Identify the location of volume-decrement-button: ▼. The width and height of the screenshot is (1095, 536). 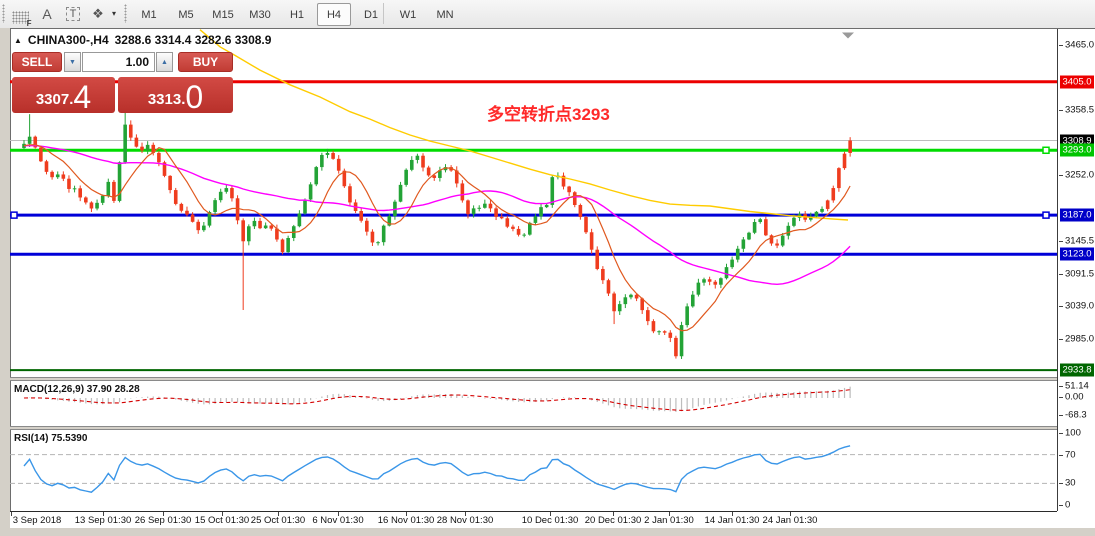
(72, 62).